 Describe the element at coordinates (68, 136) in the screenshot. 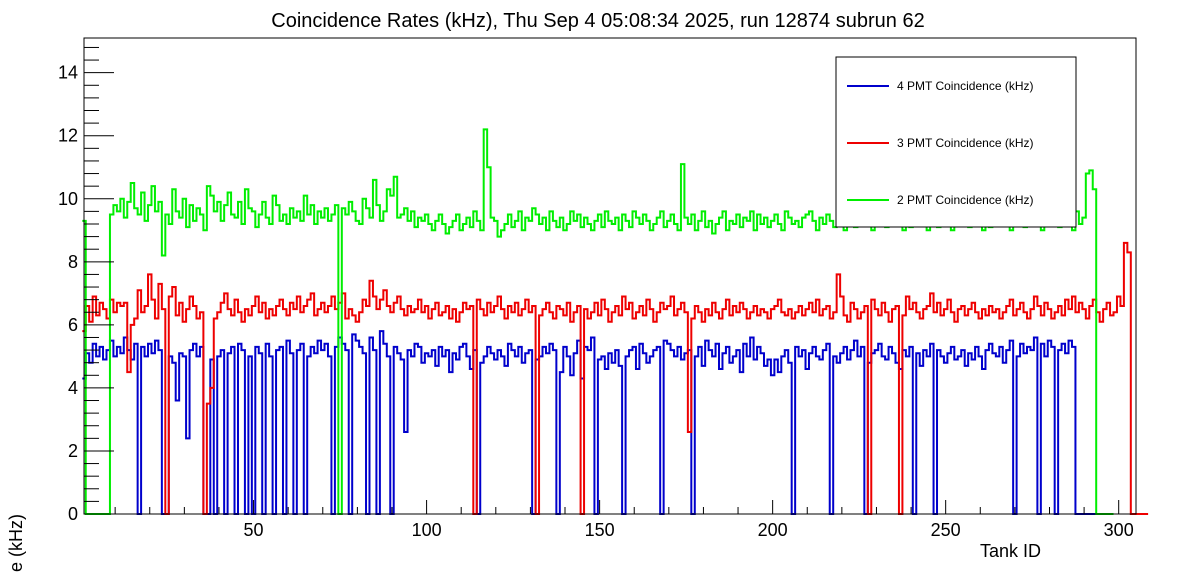

I see `y-tick-label: 12` at that location.